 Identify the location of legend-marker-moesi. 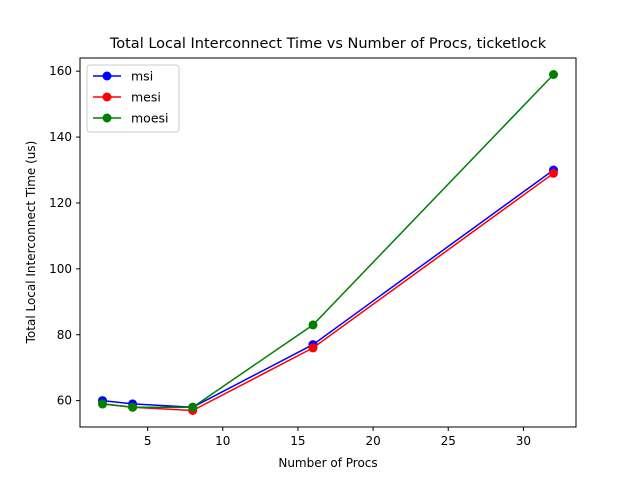
(107, 118).